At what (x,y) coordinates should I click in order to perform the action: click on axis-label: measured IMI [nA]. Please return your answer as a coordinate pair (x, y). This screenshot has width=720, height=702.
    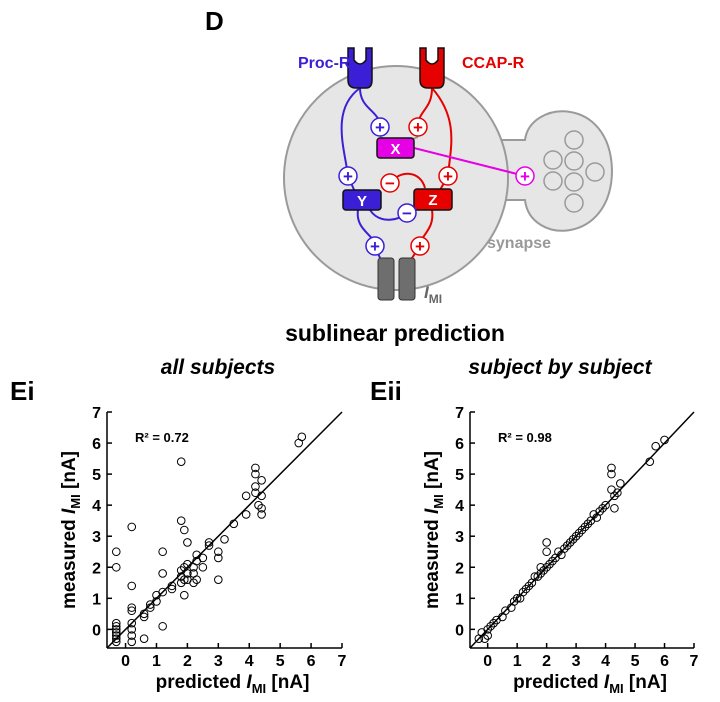
    Looking at the image, I should click on (434, 530).